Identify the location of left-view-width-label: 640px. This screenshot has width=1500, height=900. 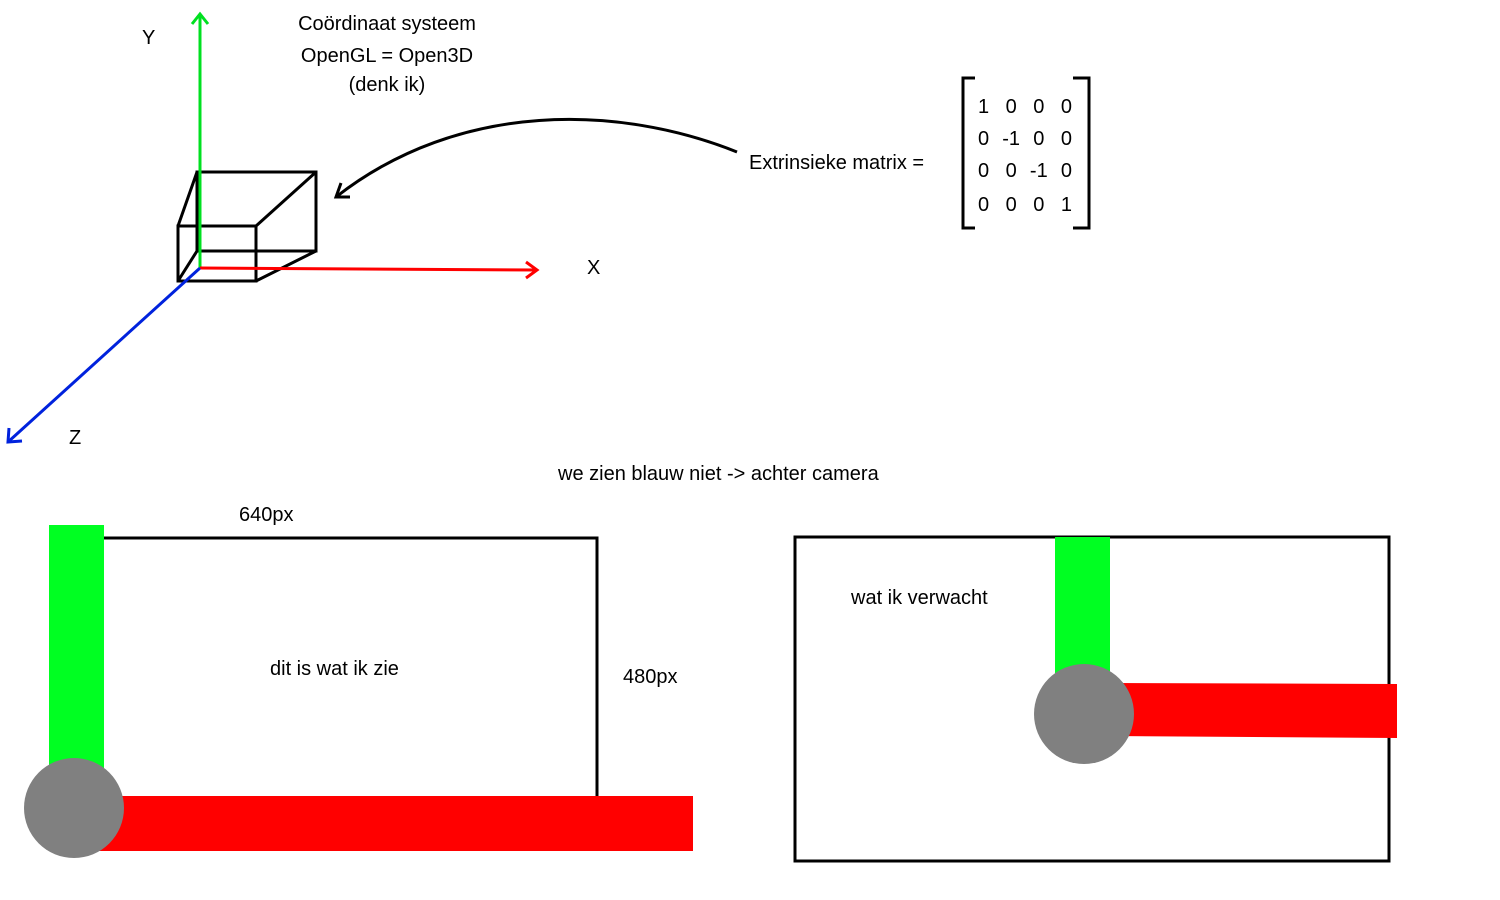
(266, 515).